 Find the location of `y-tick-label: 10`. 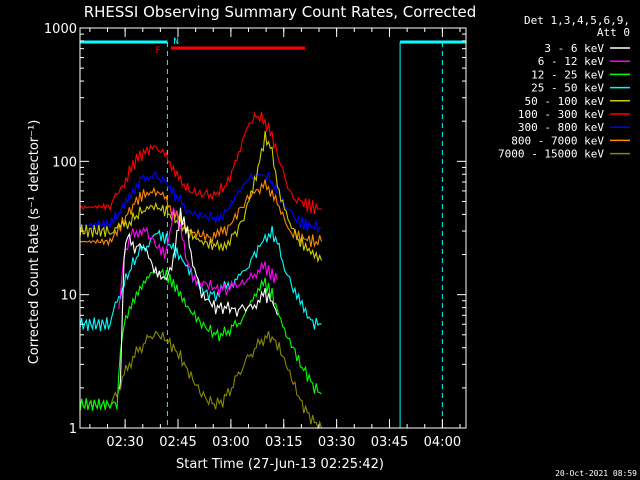

y-tick-label: 10 is located at coordinates (68, 296).